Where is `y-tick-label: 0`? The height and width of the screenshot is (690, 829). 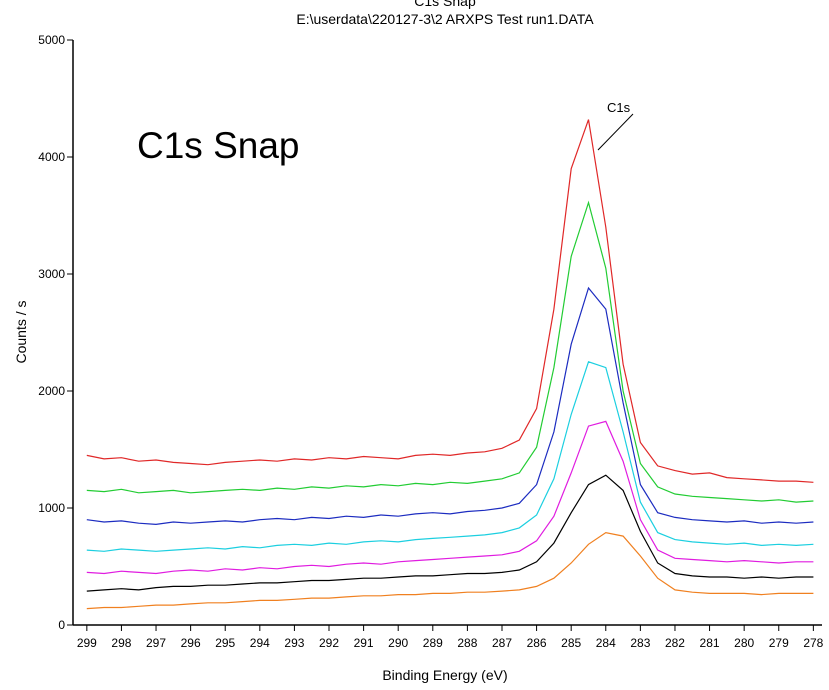 y-tick-label: 0 is located at coordinates (61, 625).